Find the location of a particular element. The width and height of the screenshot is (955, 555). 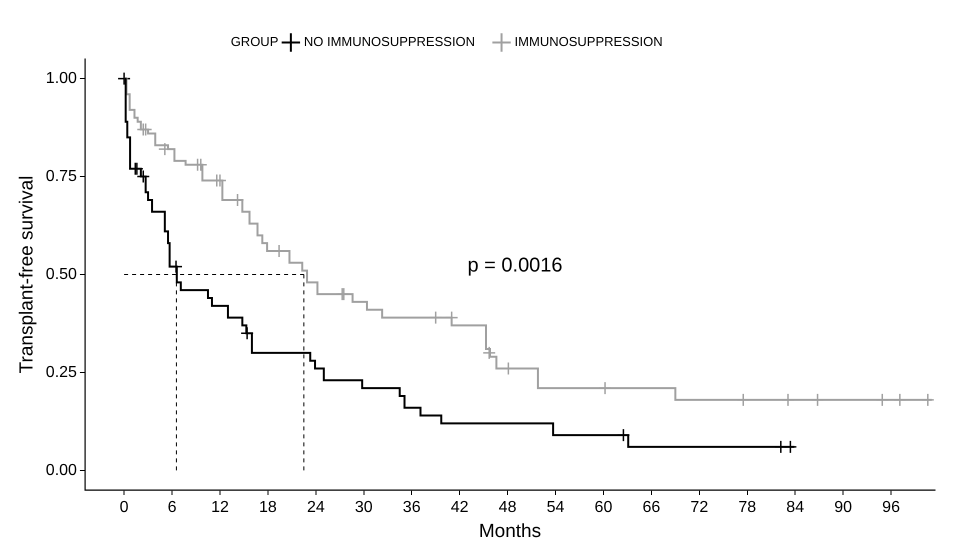

x-tick-label: 30 is located at coordinates (363, 507).